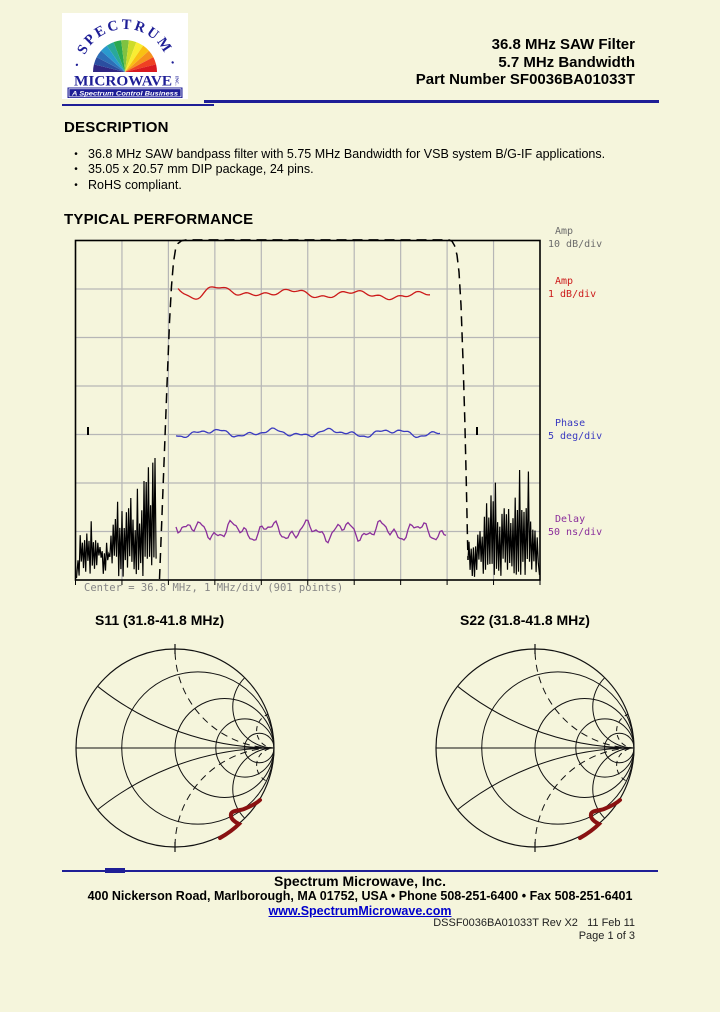 Image resolution: width=720 pixels, height=1012 pixels. I want to click on footer-doc-ref: DSSF0036BA01033T Rev X2 11 Feb 11, so click(534, 923).